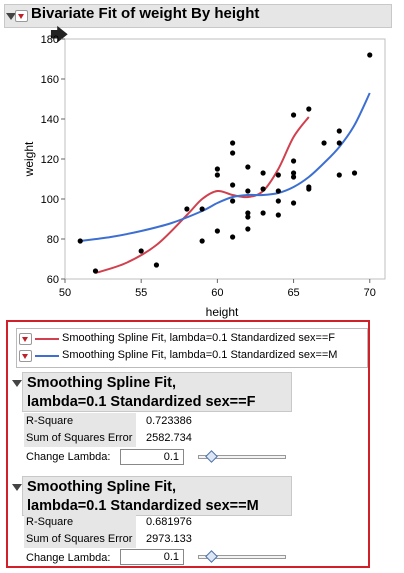 This screenshot has height=573, width=404. I want to click on outline-title: Bivariate Fit of weight By height, so click(145, 13).